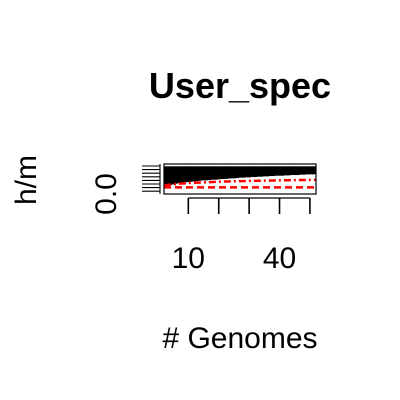 Image resolution: width=400 pixels, height=400 pixels. I want to click on y-axis: 0.0, so click(125, 189).